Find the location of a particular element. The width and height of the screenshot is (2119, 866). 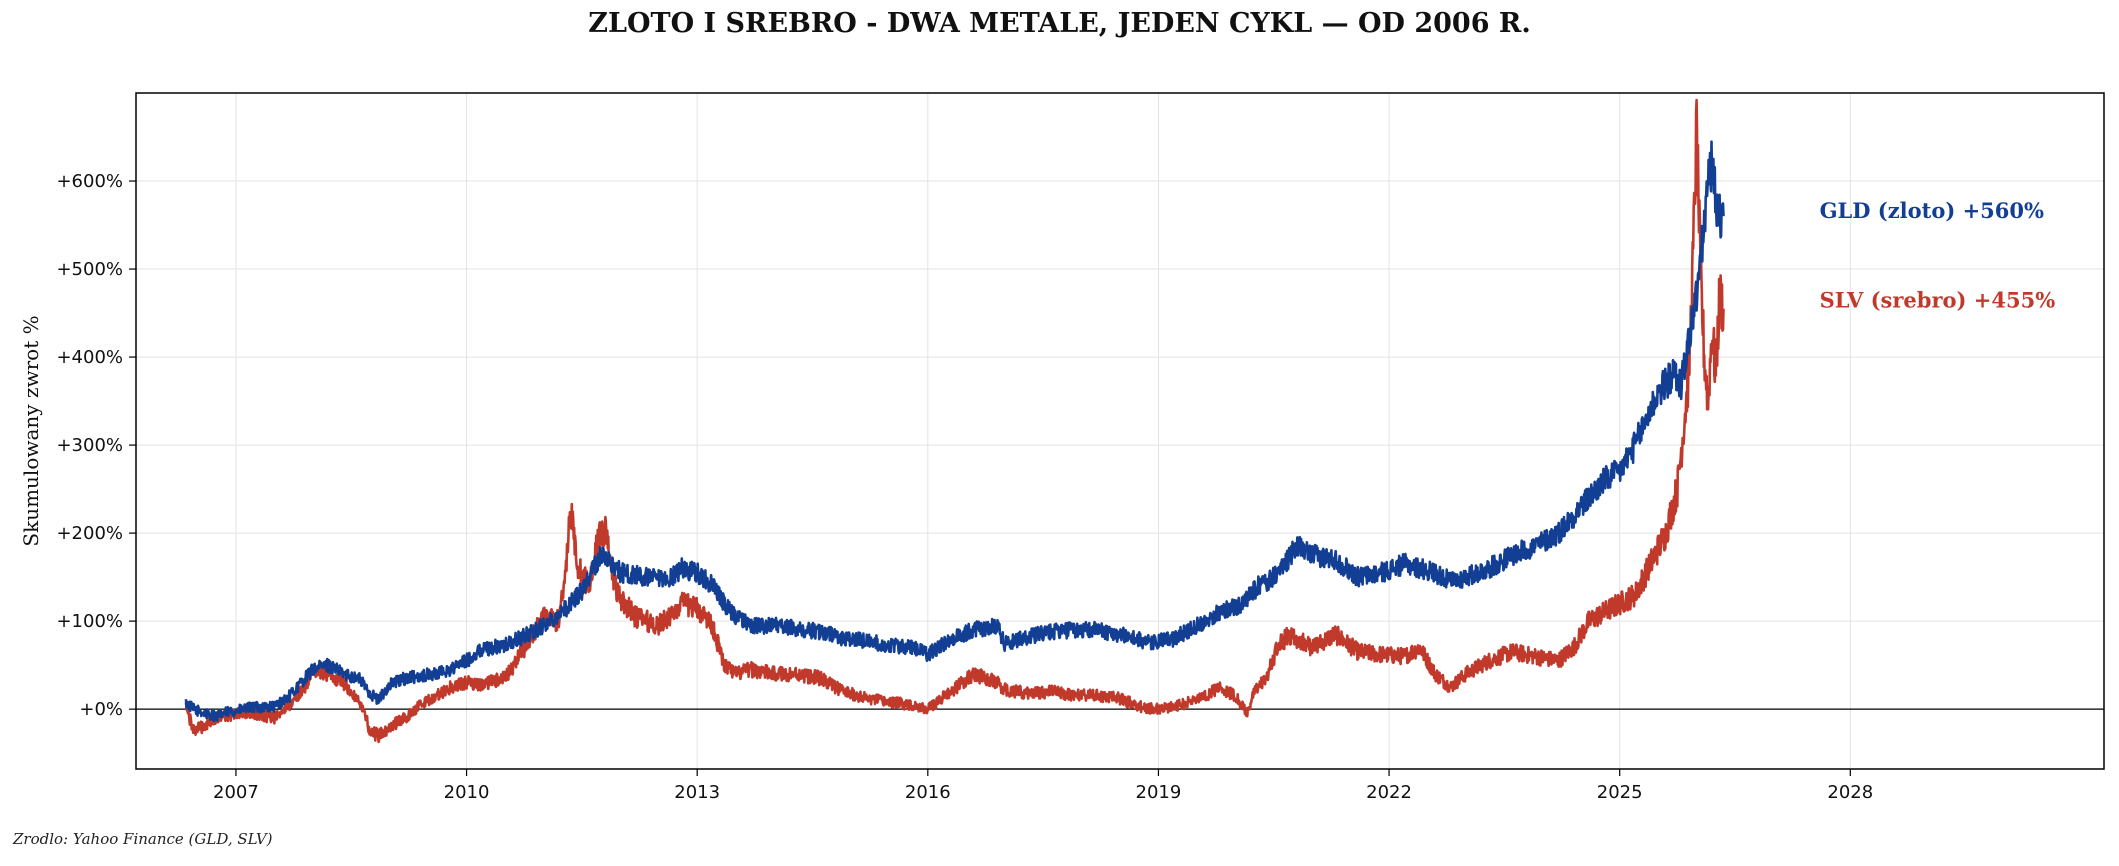

x-tick-label: 2022 is located at coordinates (1389, 792).